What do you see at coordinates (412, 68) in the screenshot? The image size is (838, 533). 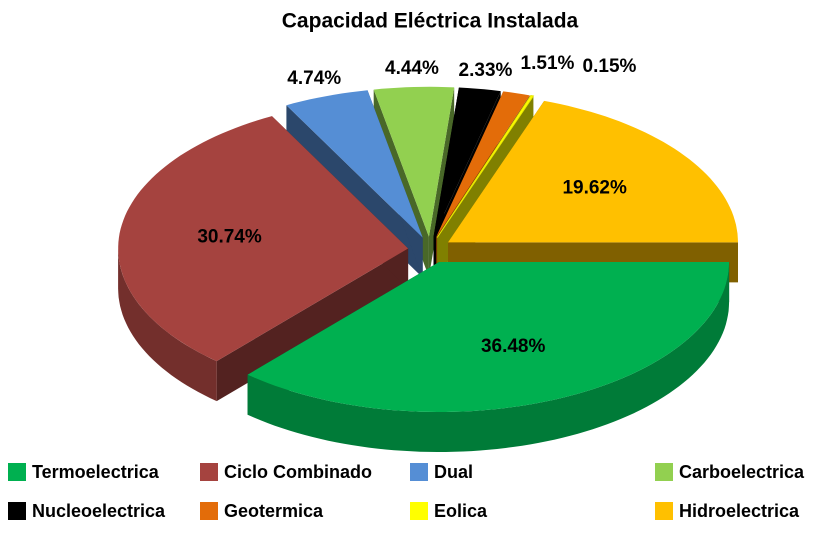 I see `data-label: 4.44%` at bounding box center [412, 68].